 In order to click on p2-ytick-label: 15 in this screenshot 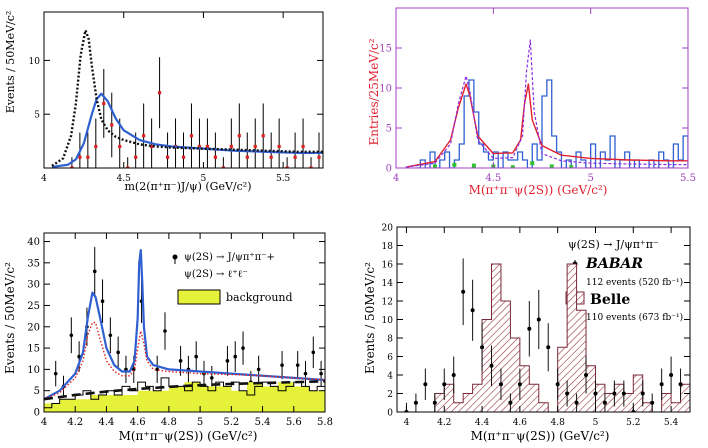, I will do `click(385, 49)`.